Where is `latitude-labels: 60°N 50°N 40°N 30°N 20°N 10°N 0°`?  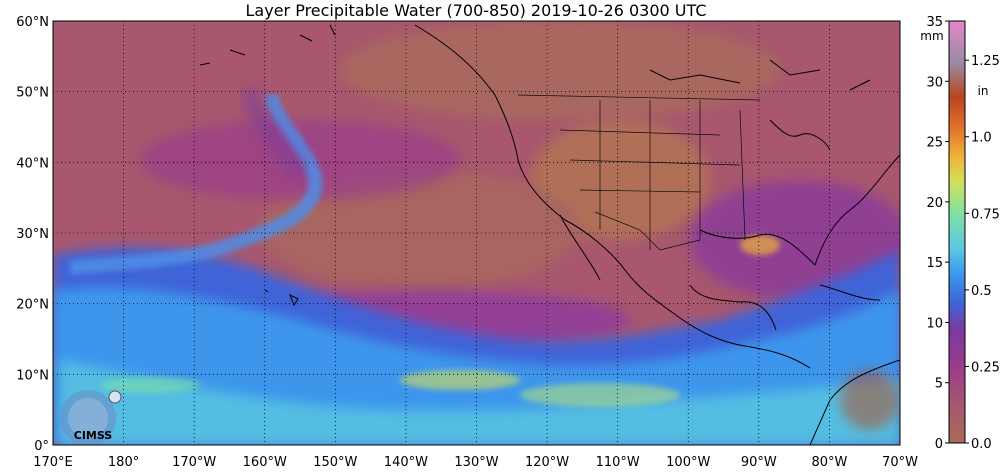 latitude-labels: 60°N 50°N 40°N 30°N 20°N 10°N 0° is located at coordinates (32, 234).